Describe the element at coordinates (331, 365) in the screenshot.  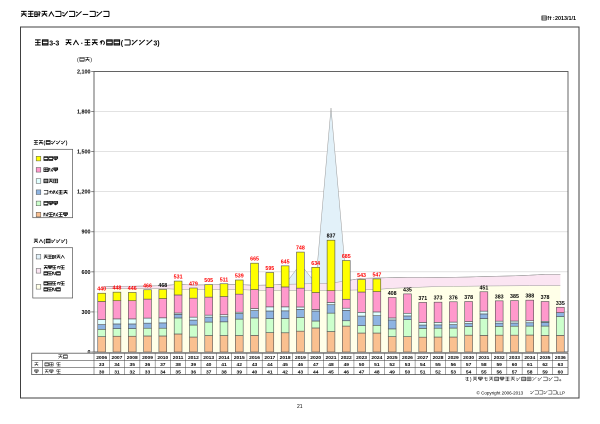
I see `svg-text: 48` at that location.